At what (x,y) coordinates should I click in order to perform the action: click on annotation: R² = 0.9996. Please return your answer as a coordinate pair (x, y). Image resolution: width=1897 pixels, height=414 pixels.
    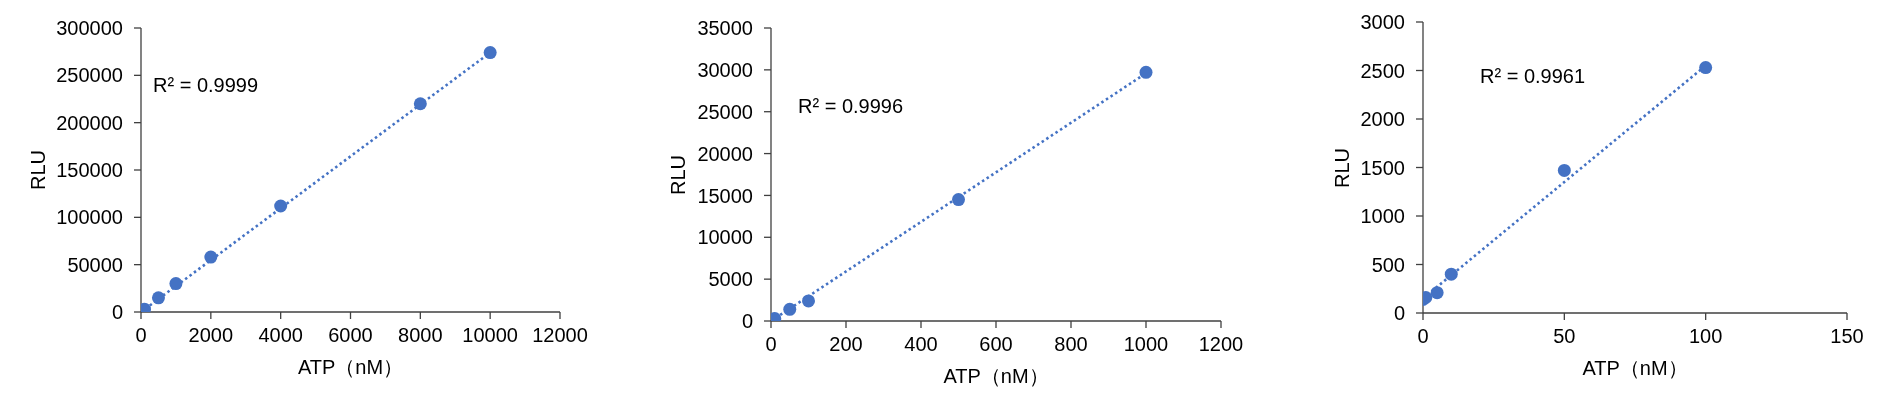
    Looking at the image, I should click on (851, 106).